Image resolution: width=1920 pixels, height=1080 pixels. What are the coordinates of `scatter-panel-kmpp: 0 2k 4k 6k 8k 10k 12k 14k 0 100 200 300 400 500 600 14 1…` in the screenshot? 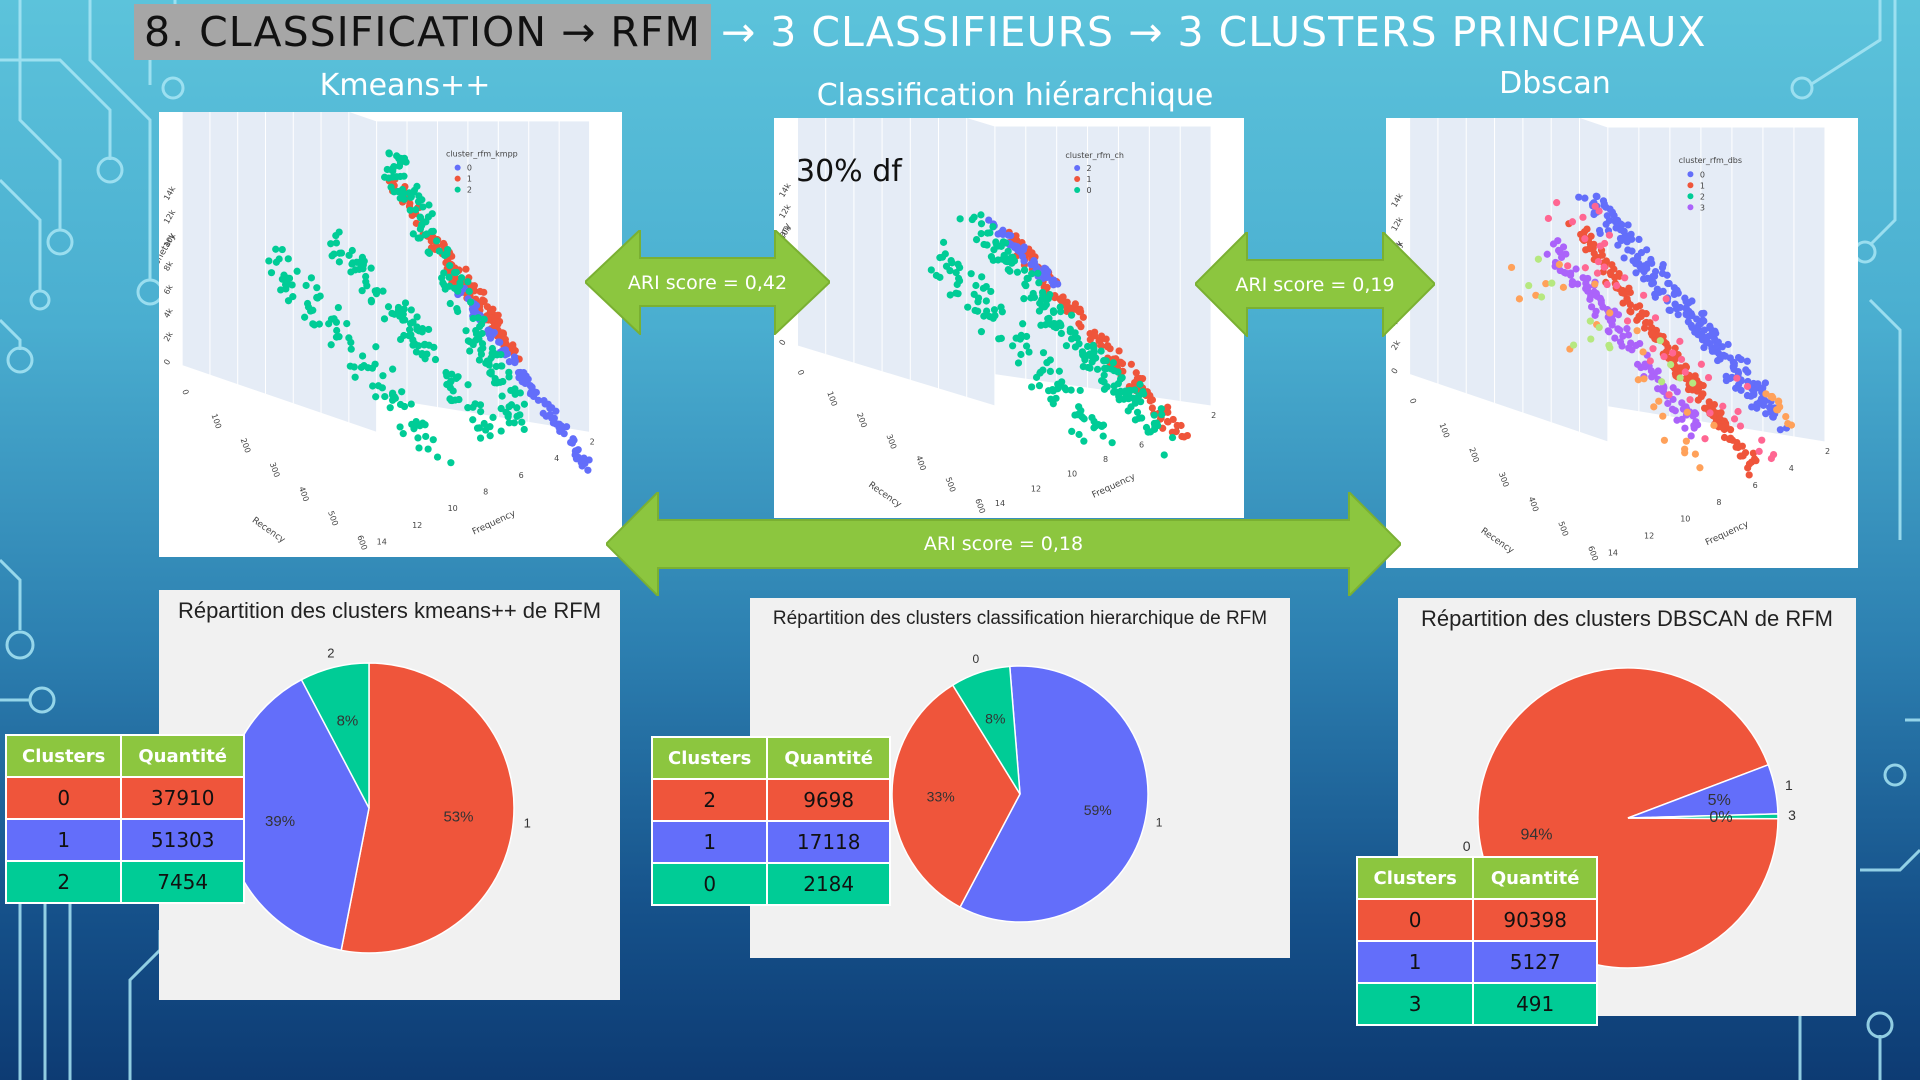 It's located at (390, 334).